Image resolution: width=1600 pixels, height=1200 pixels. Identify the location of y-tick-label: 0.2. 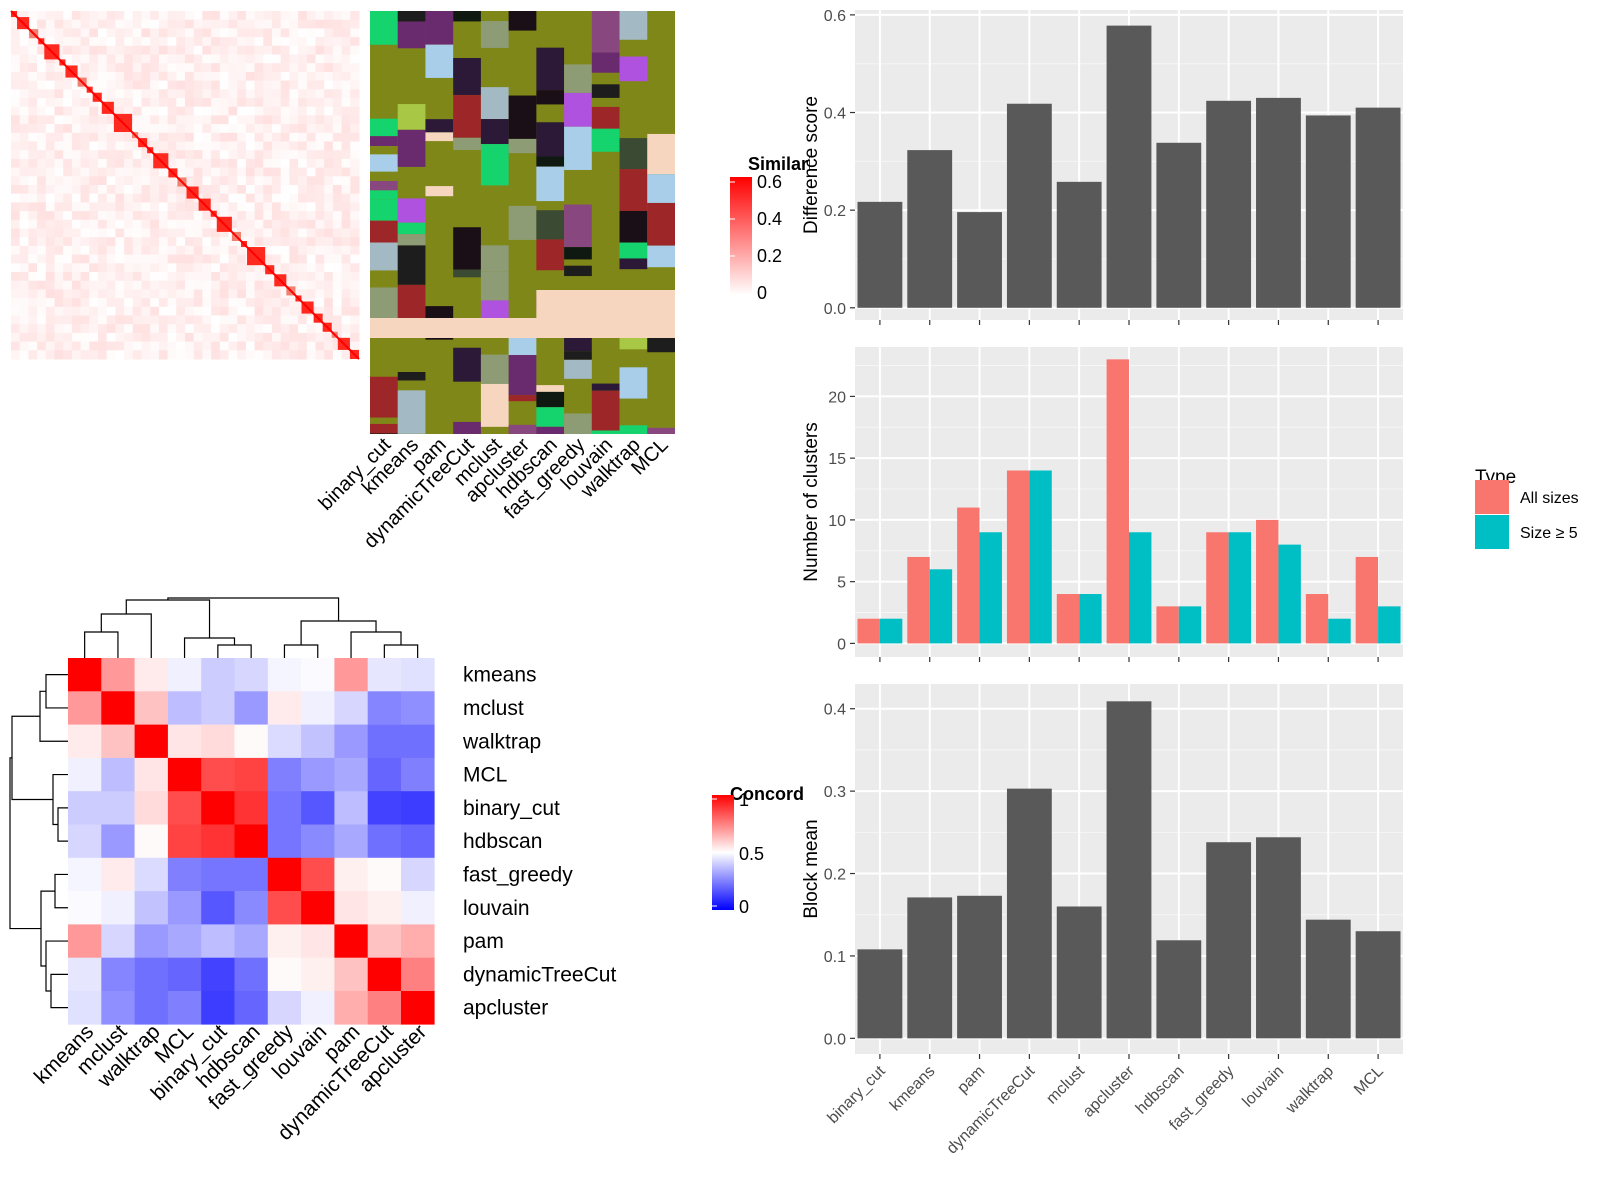
(835, 875).